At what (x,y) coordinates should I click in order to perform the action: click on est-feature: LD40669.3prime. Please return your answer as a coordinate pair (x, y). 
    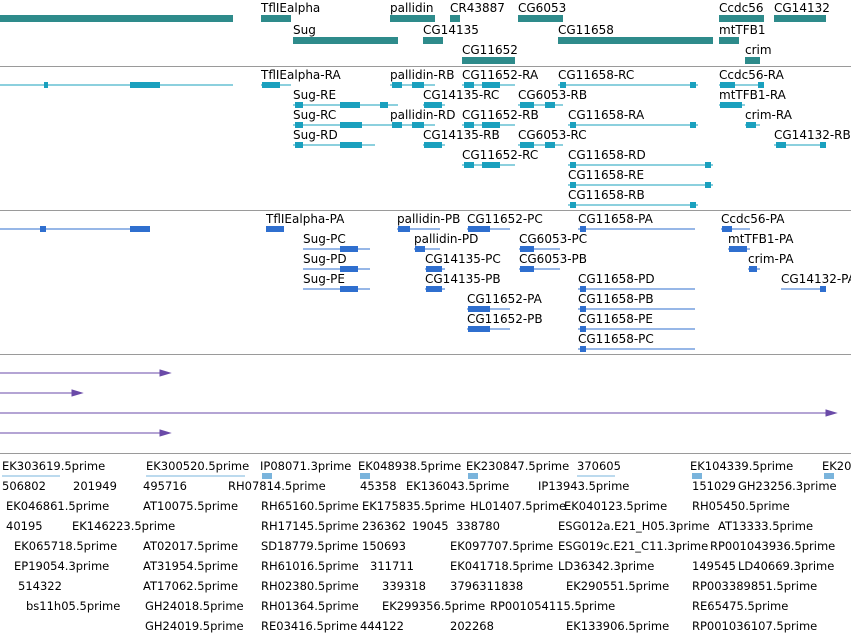
    Looking at the image, I should click on (786, 566).